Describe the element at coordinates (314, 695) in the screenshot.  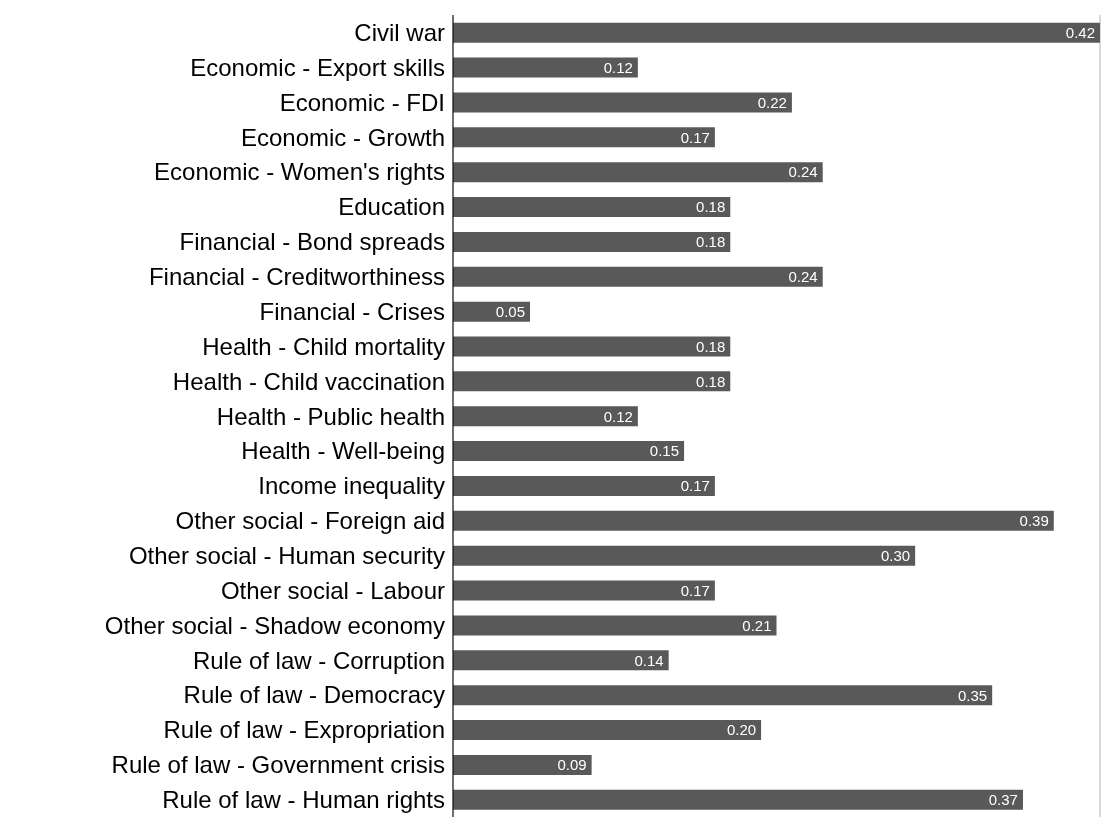
I see `y-tick-label: Rule of law - Democracy` at that location.